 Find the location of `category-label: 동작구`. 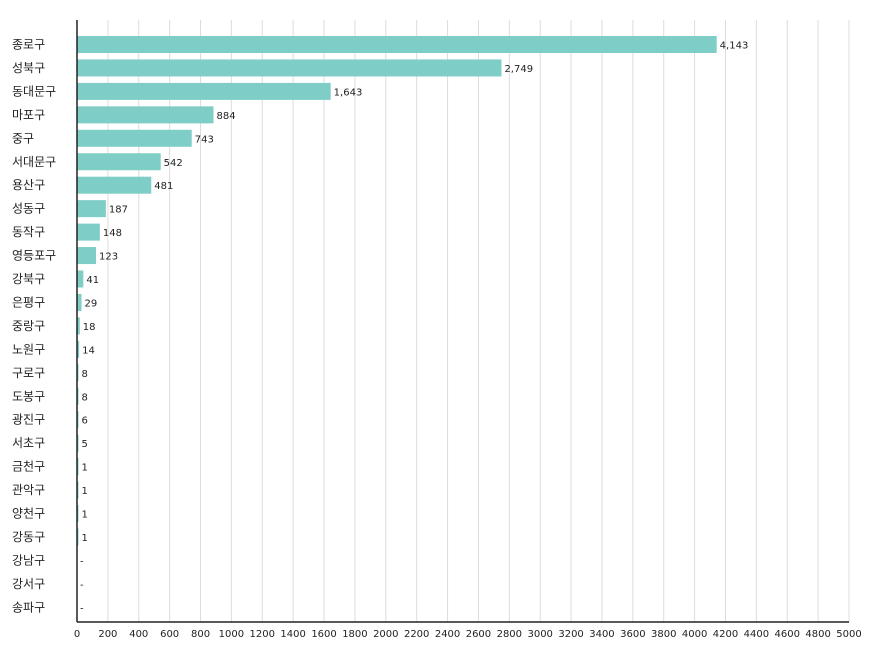

category-label: 동작구 is located at coordinates (28, 232).